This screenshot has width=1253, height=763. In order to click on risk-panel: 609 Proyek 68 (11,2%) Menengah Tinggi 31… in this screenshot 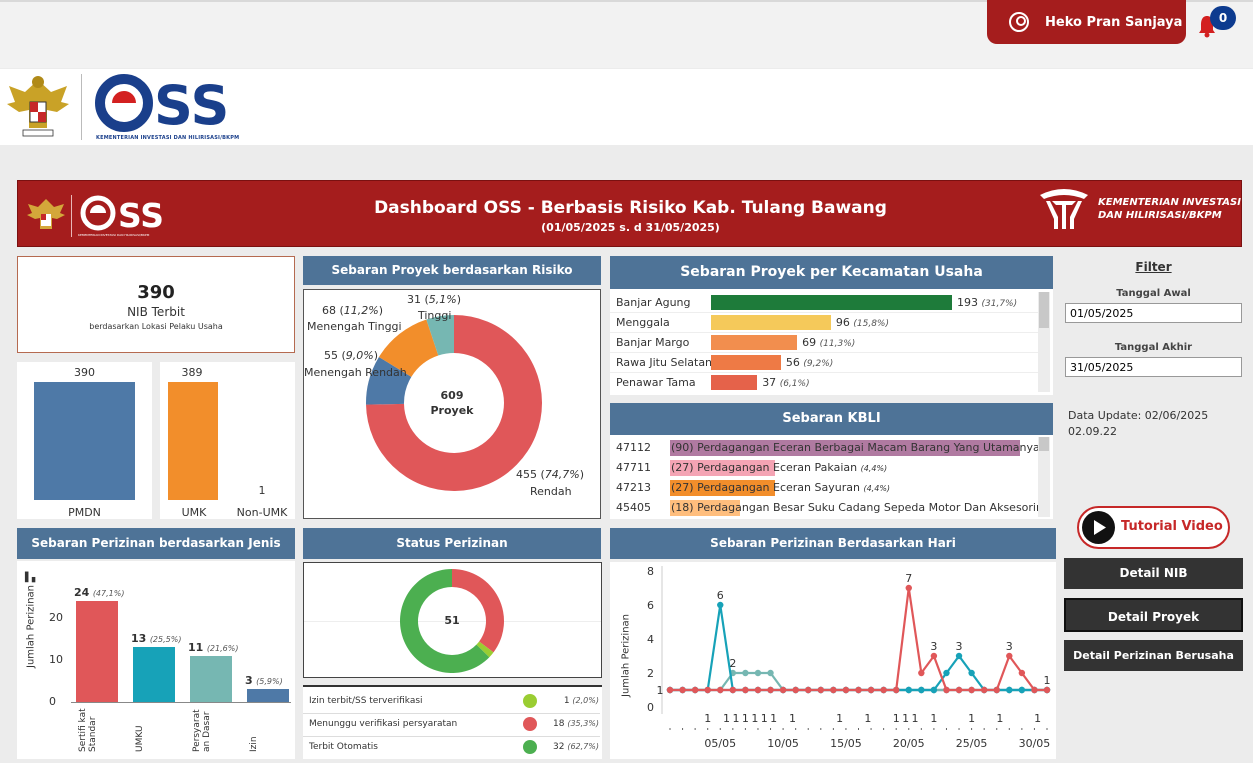, I will do `click(452, 404)`.